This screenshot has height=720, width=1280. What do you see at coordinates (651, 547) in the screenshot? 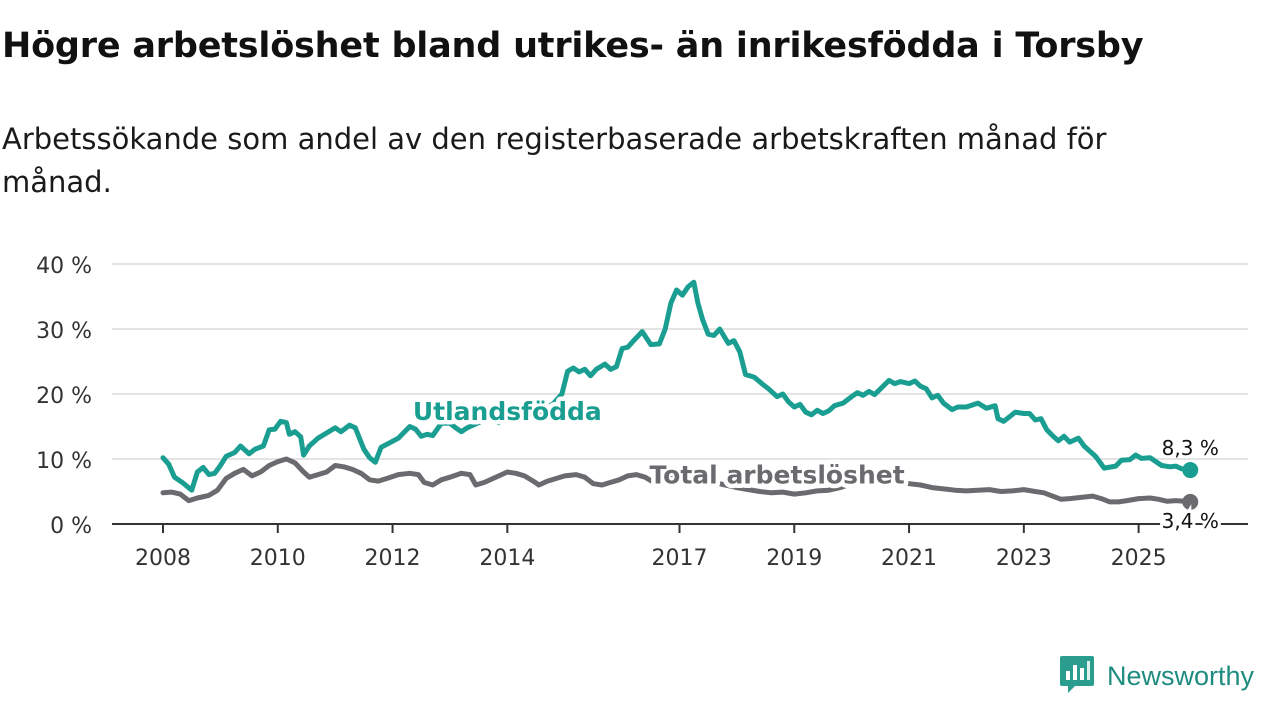
I see `x-axis-ticks: 2008 2010 2012 2014 2017 2019 2021 2023 2025` at bounding box center [651, 547].